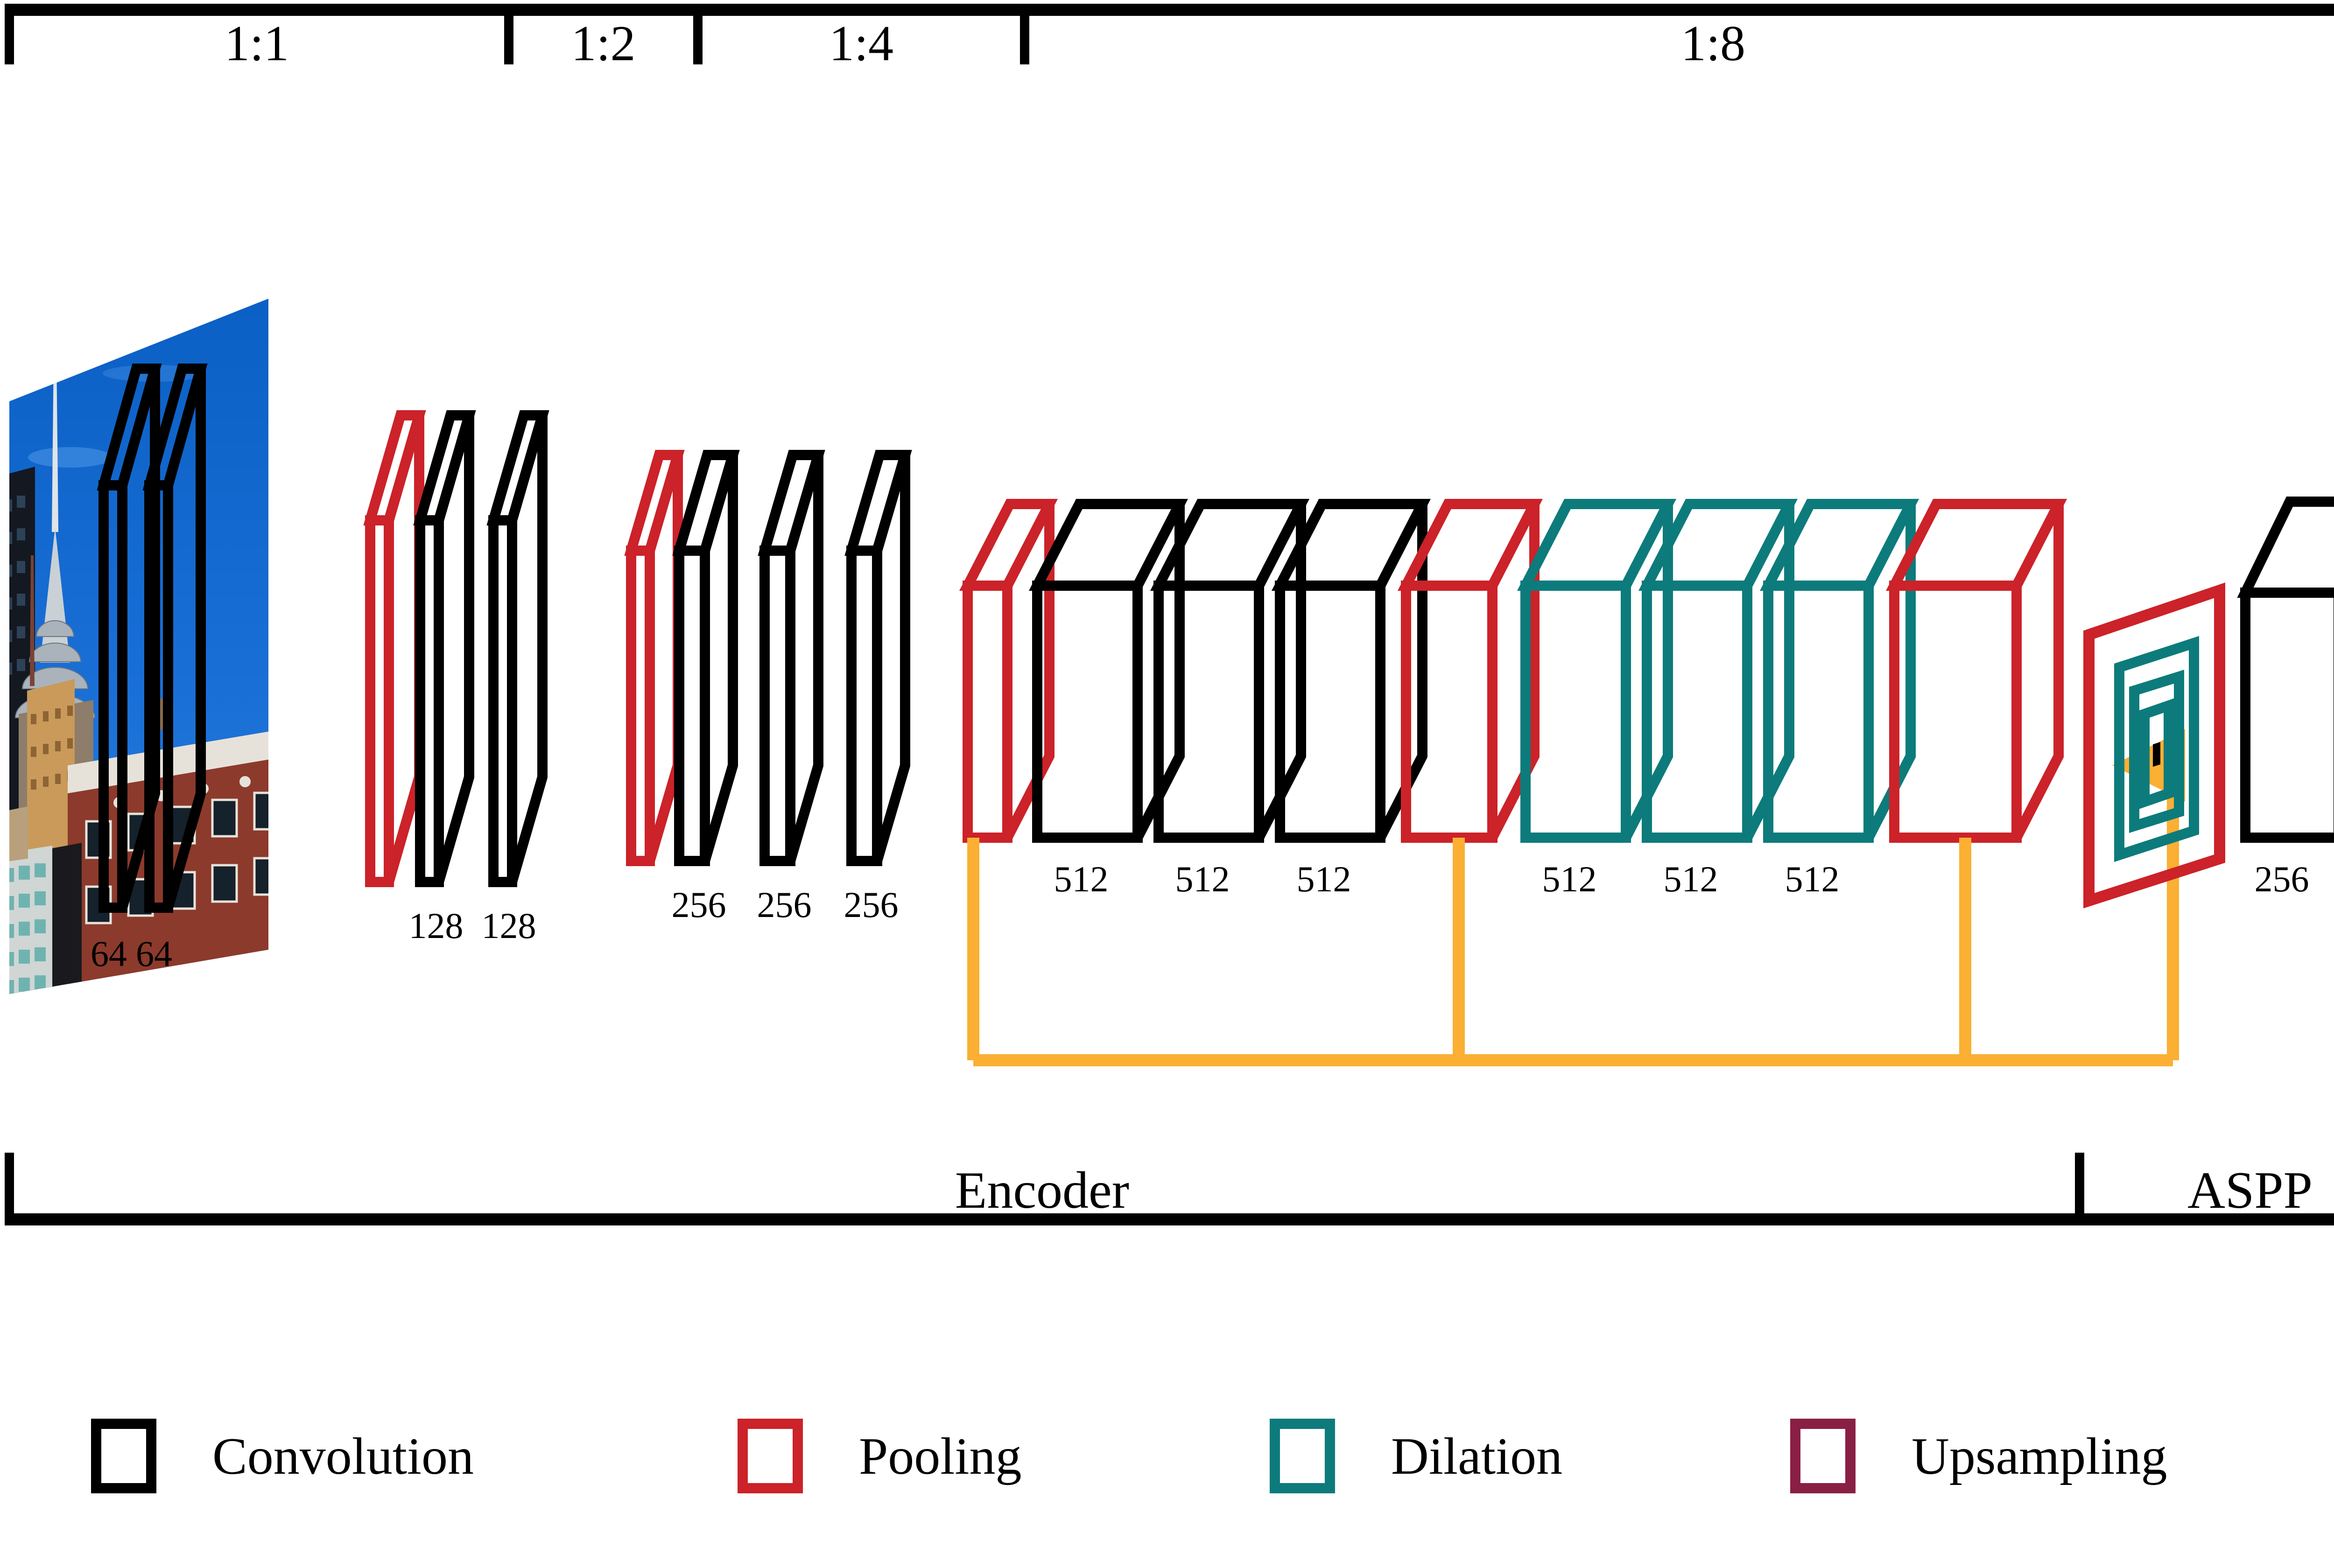 The width and height of the screenshot is (2334, 1568). Describe the element at coordinates (1718, 671) in the screenshot. I see `layer-dilation-512-b` at that location.